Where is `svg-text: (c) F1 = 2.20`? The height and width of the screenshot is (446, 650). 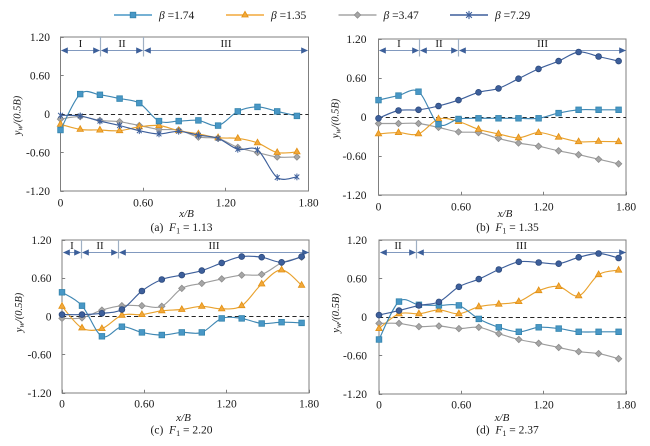
svg-text: (c) F1 = 2.20 is located at coordinates (182, 432).